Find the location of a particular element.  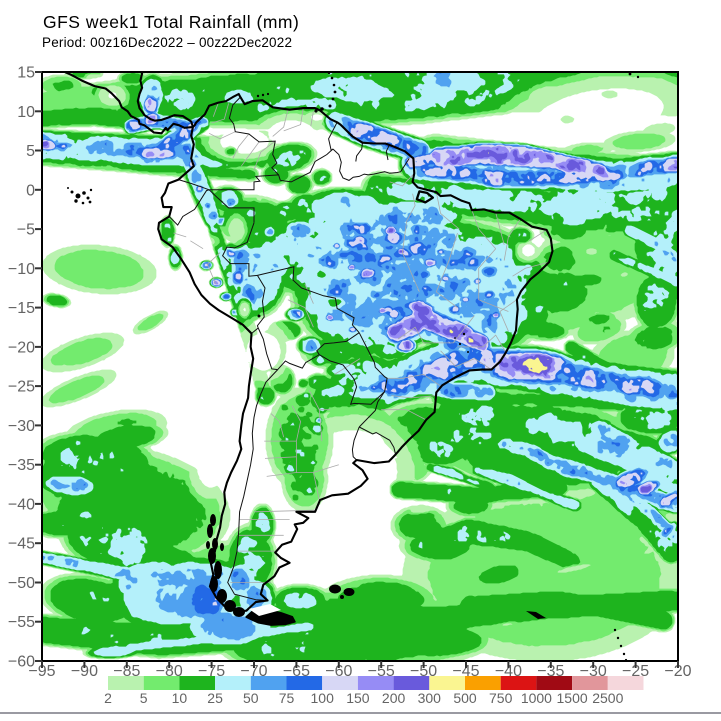

svg-text: 50 is located at coordinates (251, 698).